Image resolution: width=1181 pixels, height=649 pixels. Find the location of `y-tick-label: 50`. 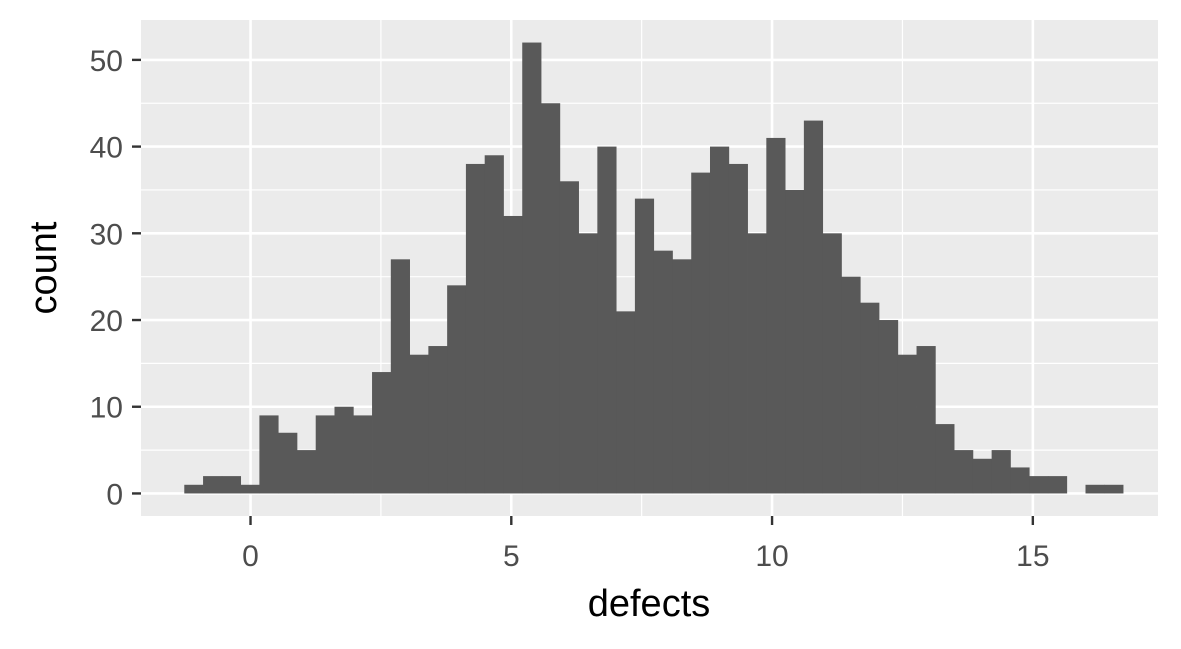

y-tick-label: 50 is located at coordinates (106, 61).